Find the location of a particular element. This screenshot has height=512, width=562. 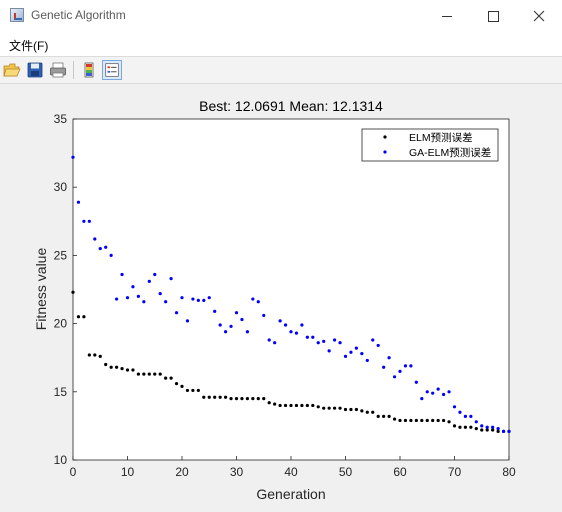

legend-marker-ga-elm is located at coordinates (385, 152).